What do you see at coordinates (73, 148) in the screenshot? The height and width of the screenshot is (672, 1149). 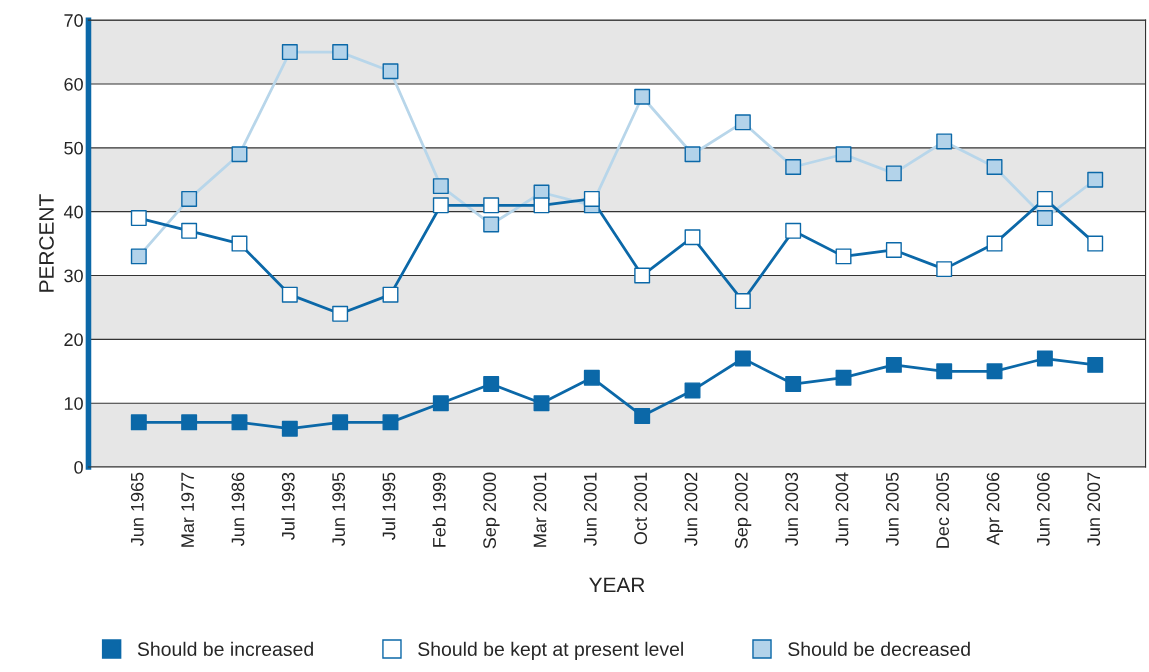 I see `y-tick-label: 50` at bounding box center [73, 148].